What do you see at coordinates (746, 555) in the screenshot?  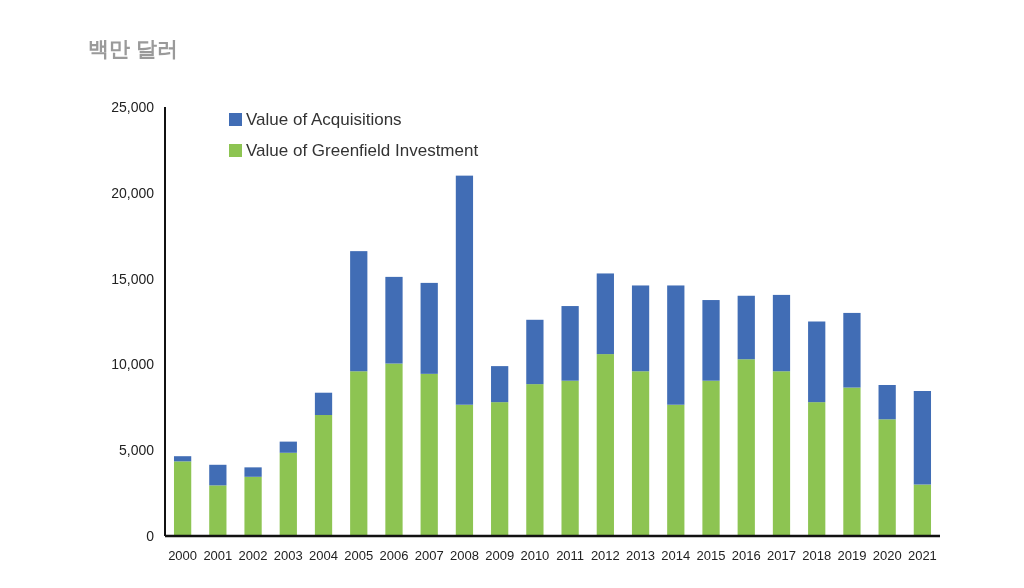 I see `x-tick-label: 2016` at bounding box center [746, 555].